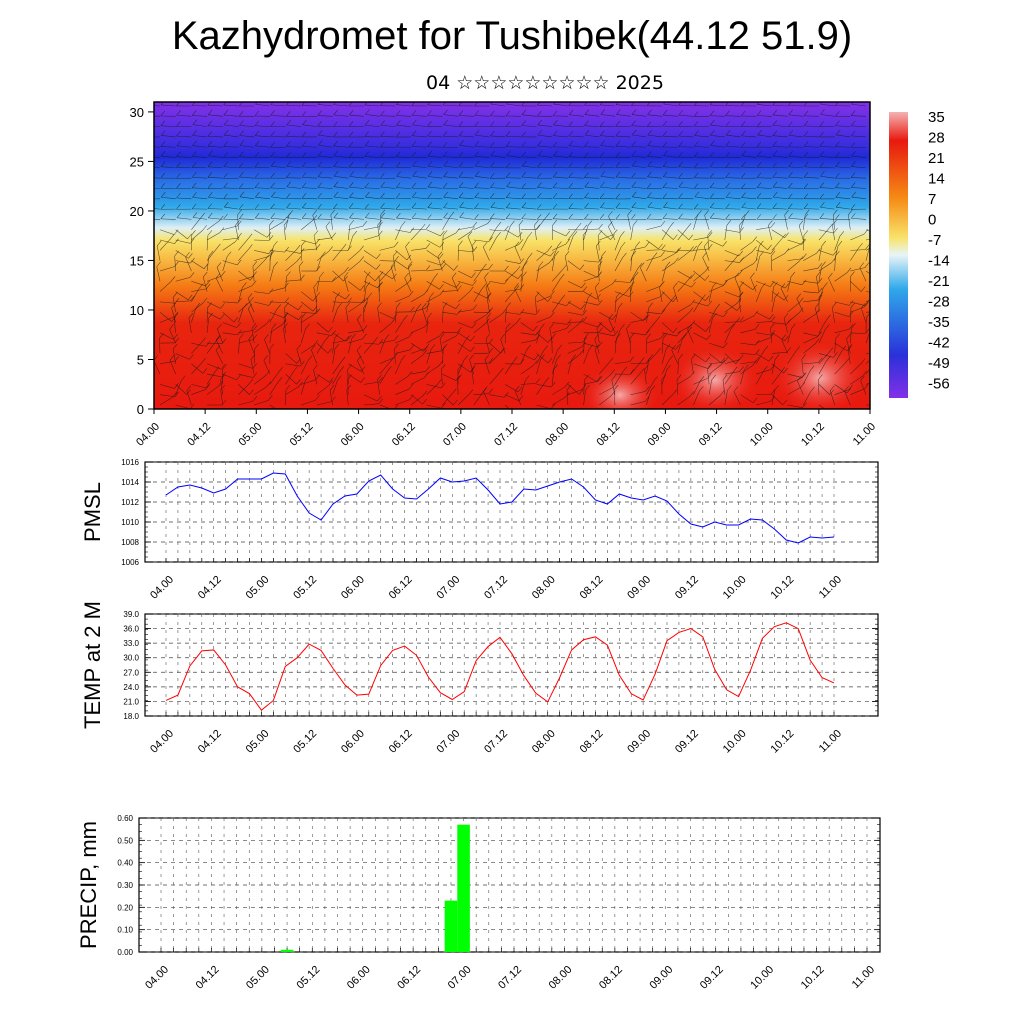 This screenshot has width=1024, height=1024. What do you see at coordinates (500, 666) in the screenshot?
I see `series-line` at bounding box center [500, 666].